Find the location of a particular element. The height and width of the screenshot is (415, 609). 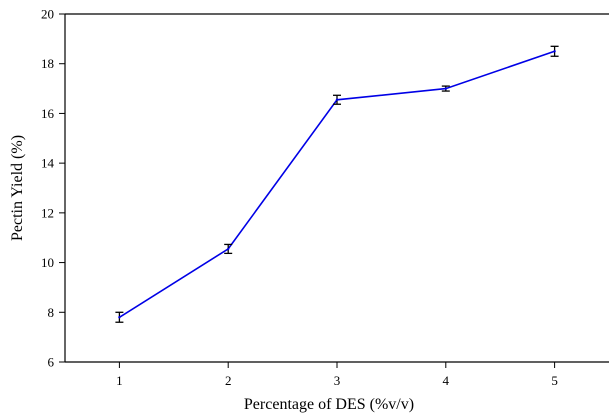

x-axis-title: Percentage of DES (%v/v) is located at coordinates (329, 404).